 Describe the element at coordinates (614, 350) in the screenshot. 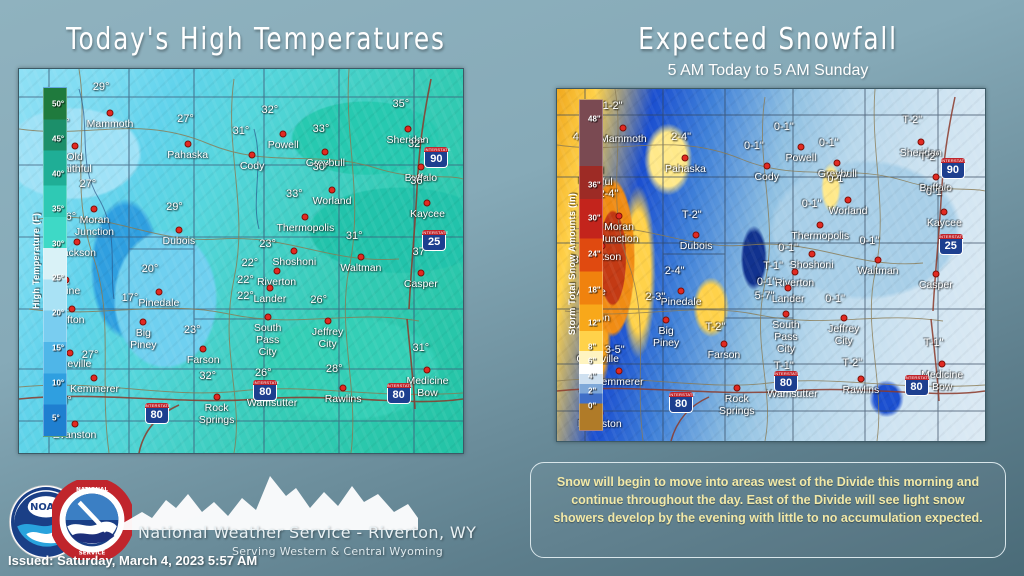

I see `city-value-label: 3-5"` at that location.